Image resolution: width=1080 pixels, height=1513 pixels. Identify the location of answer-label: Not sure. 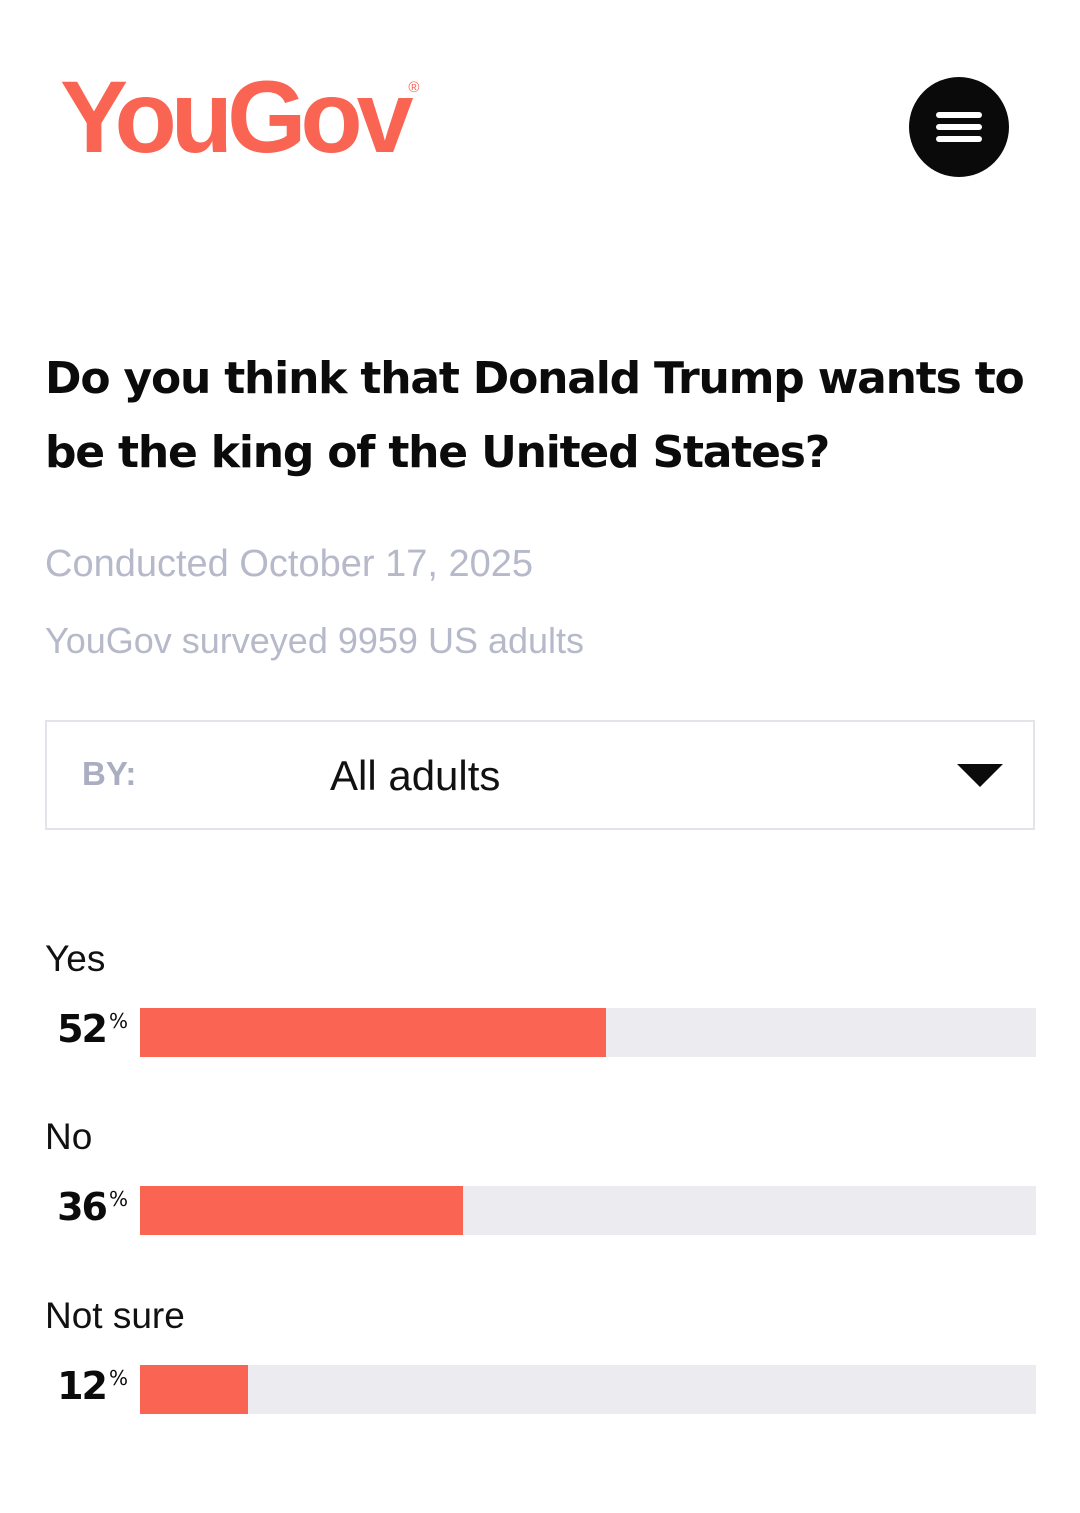
(115, 1315).